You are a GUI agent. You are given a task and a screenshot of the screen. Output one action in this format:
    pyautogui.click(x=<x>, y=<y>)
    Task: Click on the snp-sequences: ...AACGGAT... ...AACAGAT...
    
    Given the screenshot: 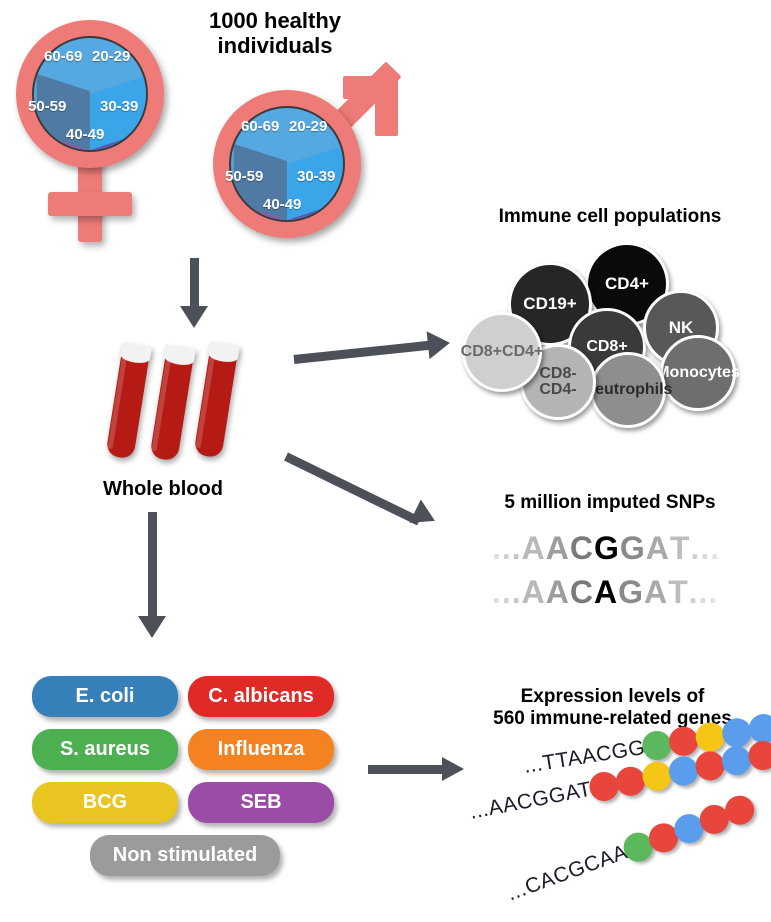 What is the action you would take?
    pyautogui.click(x=612, y=576)
    